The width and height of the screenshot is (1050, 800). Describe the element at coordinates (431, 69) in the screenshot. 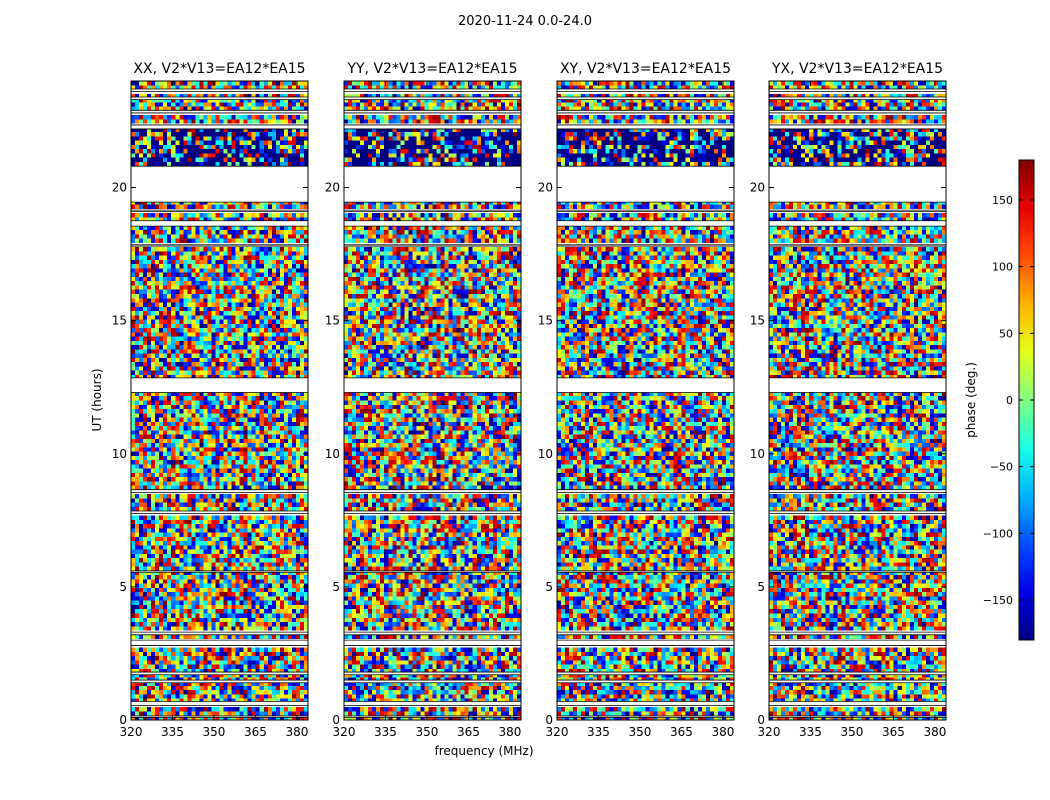

I see `panel-title: YY, V2*V13=EA12*EA15` at that location.